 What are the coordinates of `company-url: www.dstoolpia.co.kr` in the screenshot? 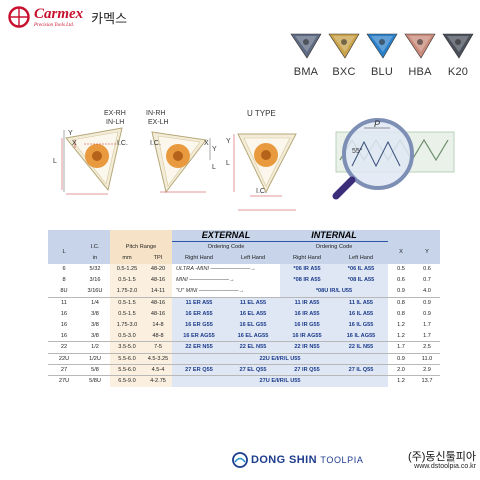 It's located at (445, 466).